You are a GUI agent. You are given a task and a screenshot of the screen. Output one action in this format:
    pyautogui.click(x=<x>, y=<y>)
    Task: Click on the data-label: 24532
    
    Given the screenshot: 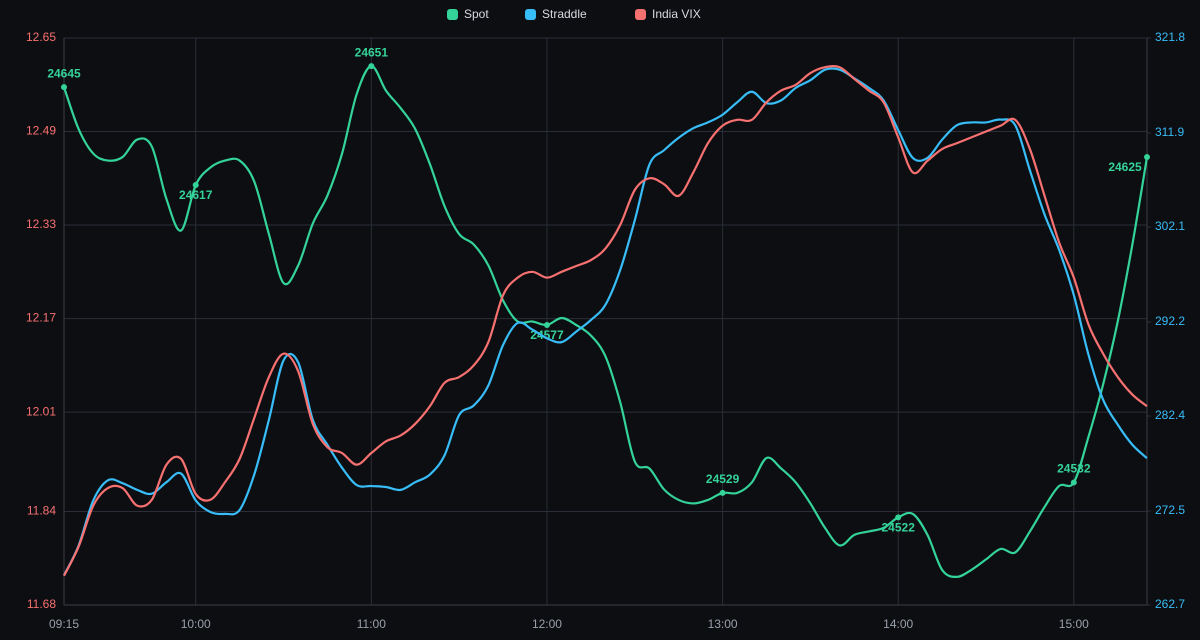 What is the action you would take?
    pyautogui.click(x=1074, y=469)
    